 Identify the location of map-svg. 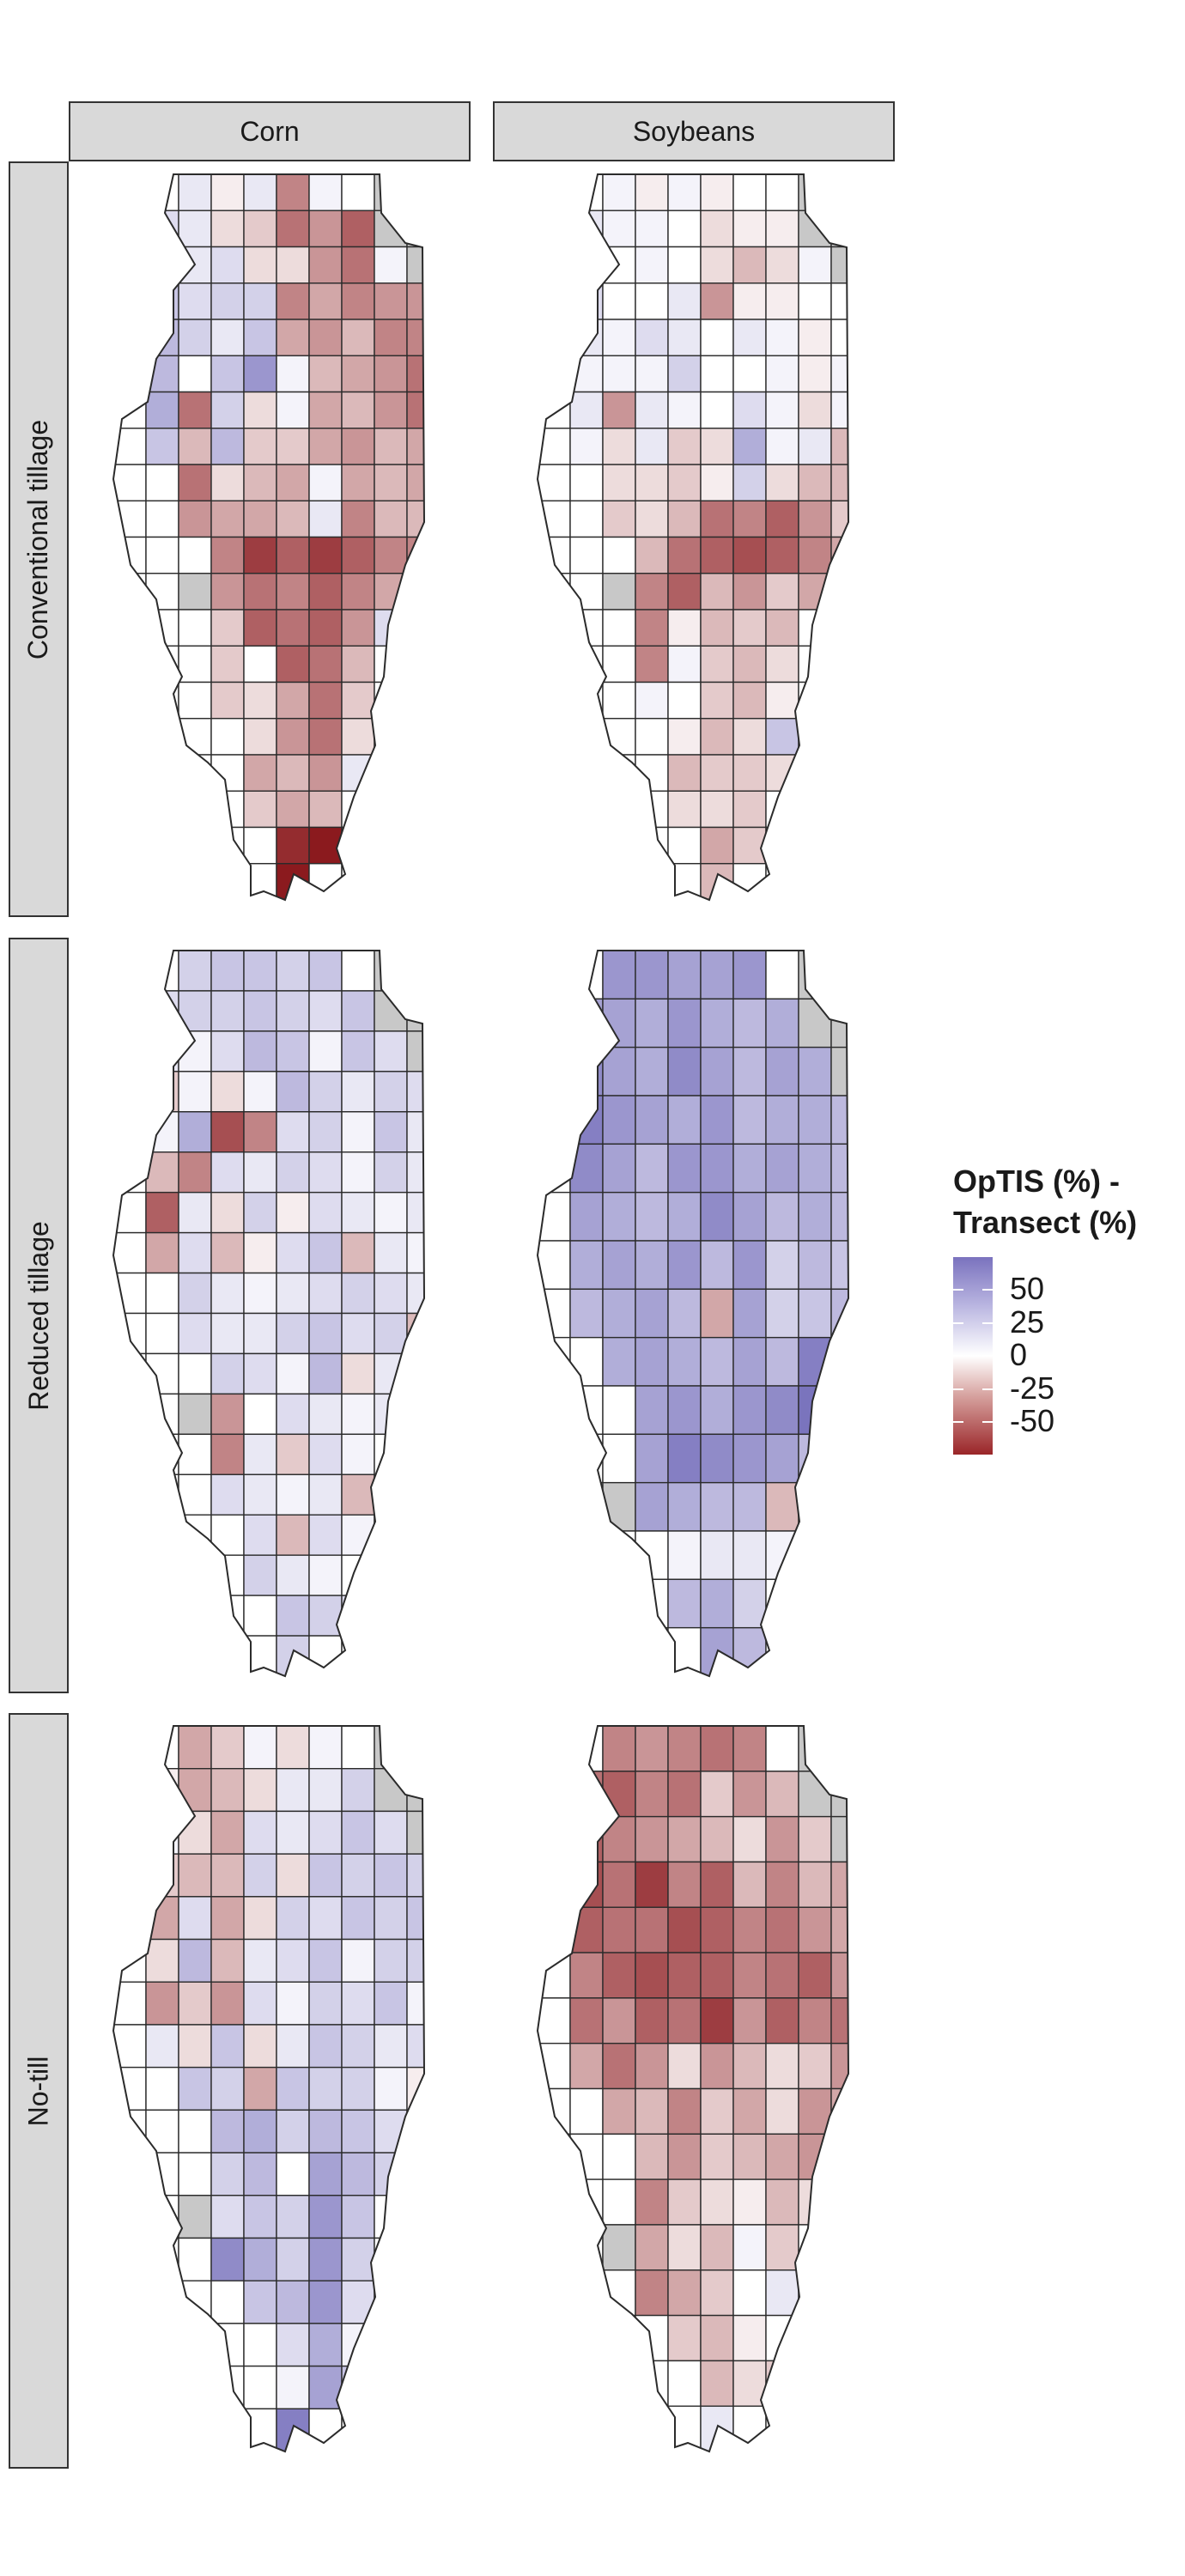
(269, 2089).